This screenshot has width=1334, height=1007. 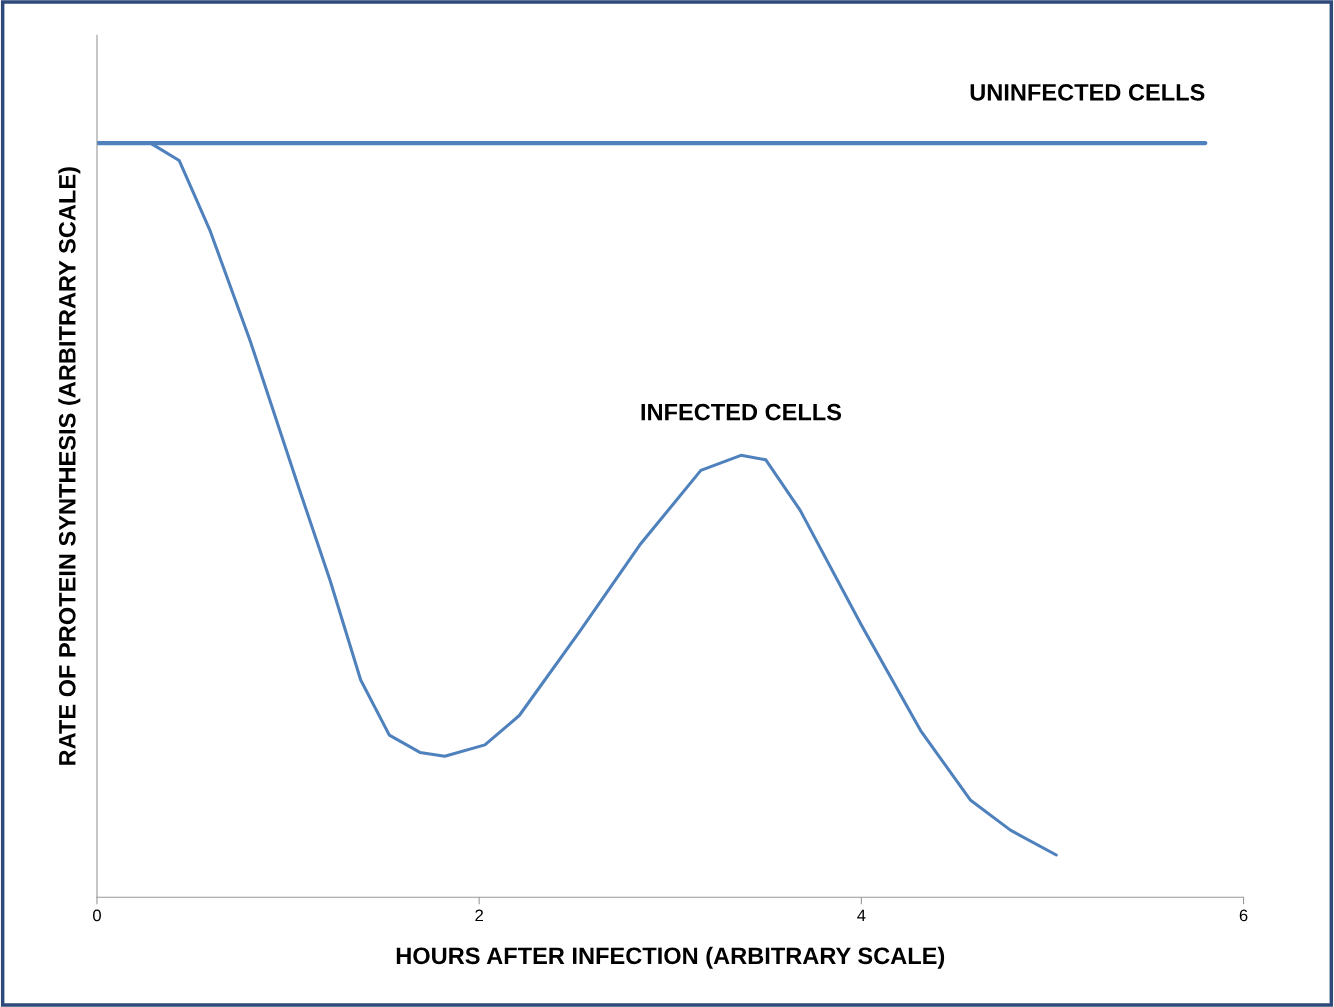 What do you see at coordinates (69, 466) in the screenshot?
I see `y-axis-title: RATE OF PROTEIN SYNTHESIS (ARBITRARY SCALE)` at bounding box center [69, 466].